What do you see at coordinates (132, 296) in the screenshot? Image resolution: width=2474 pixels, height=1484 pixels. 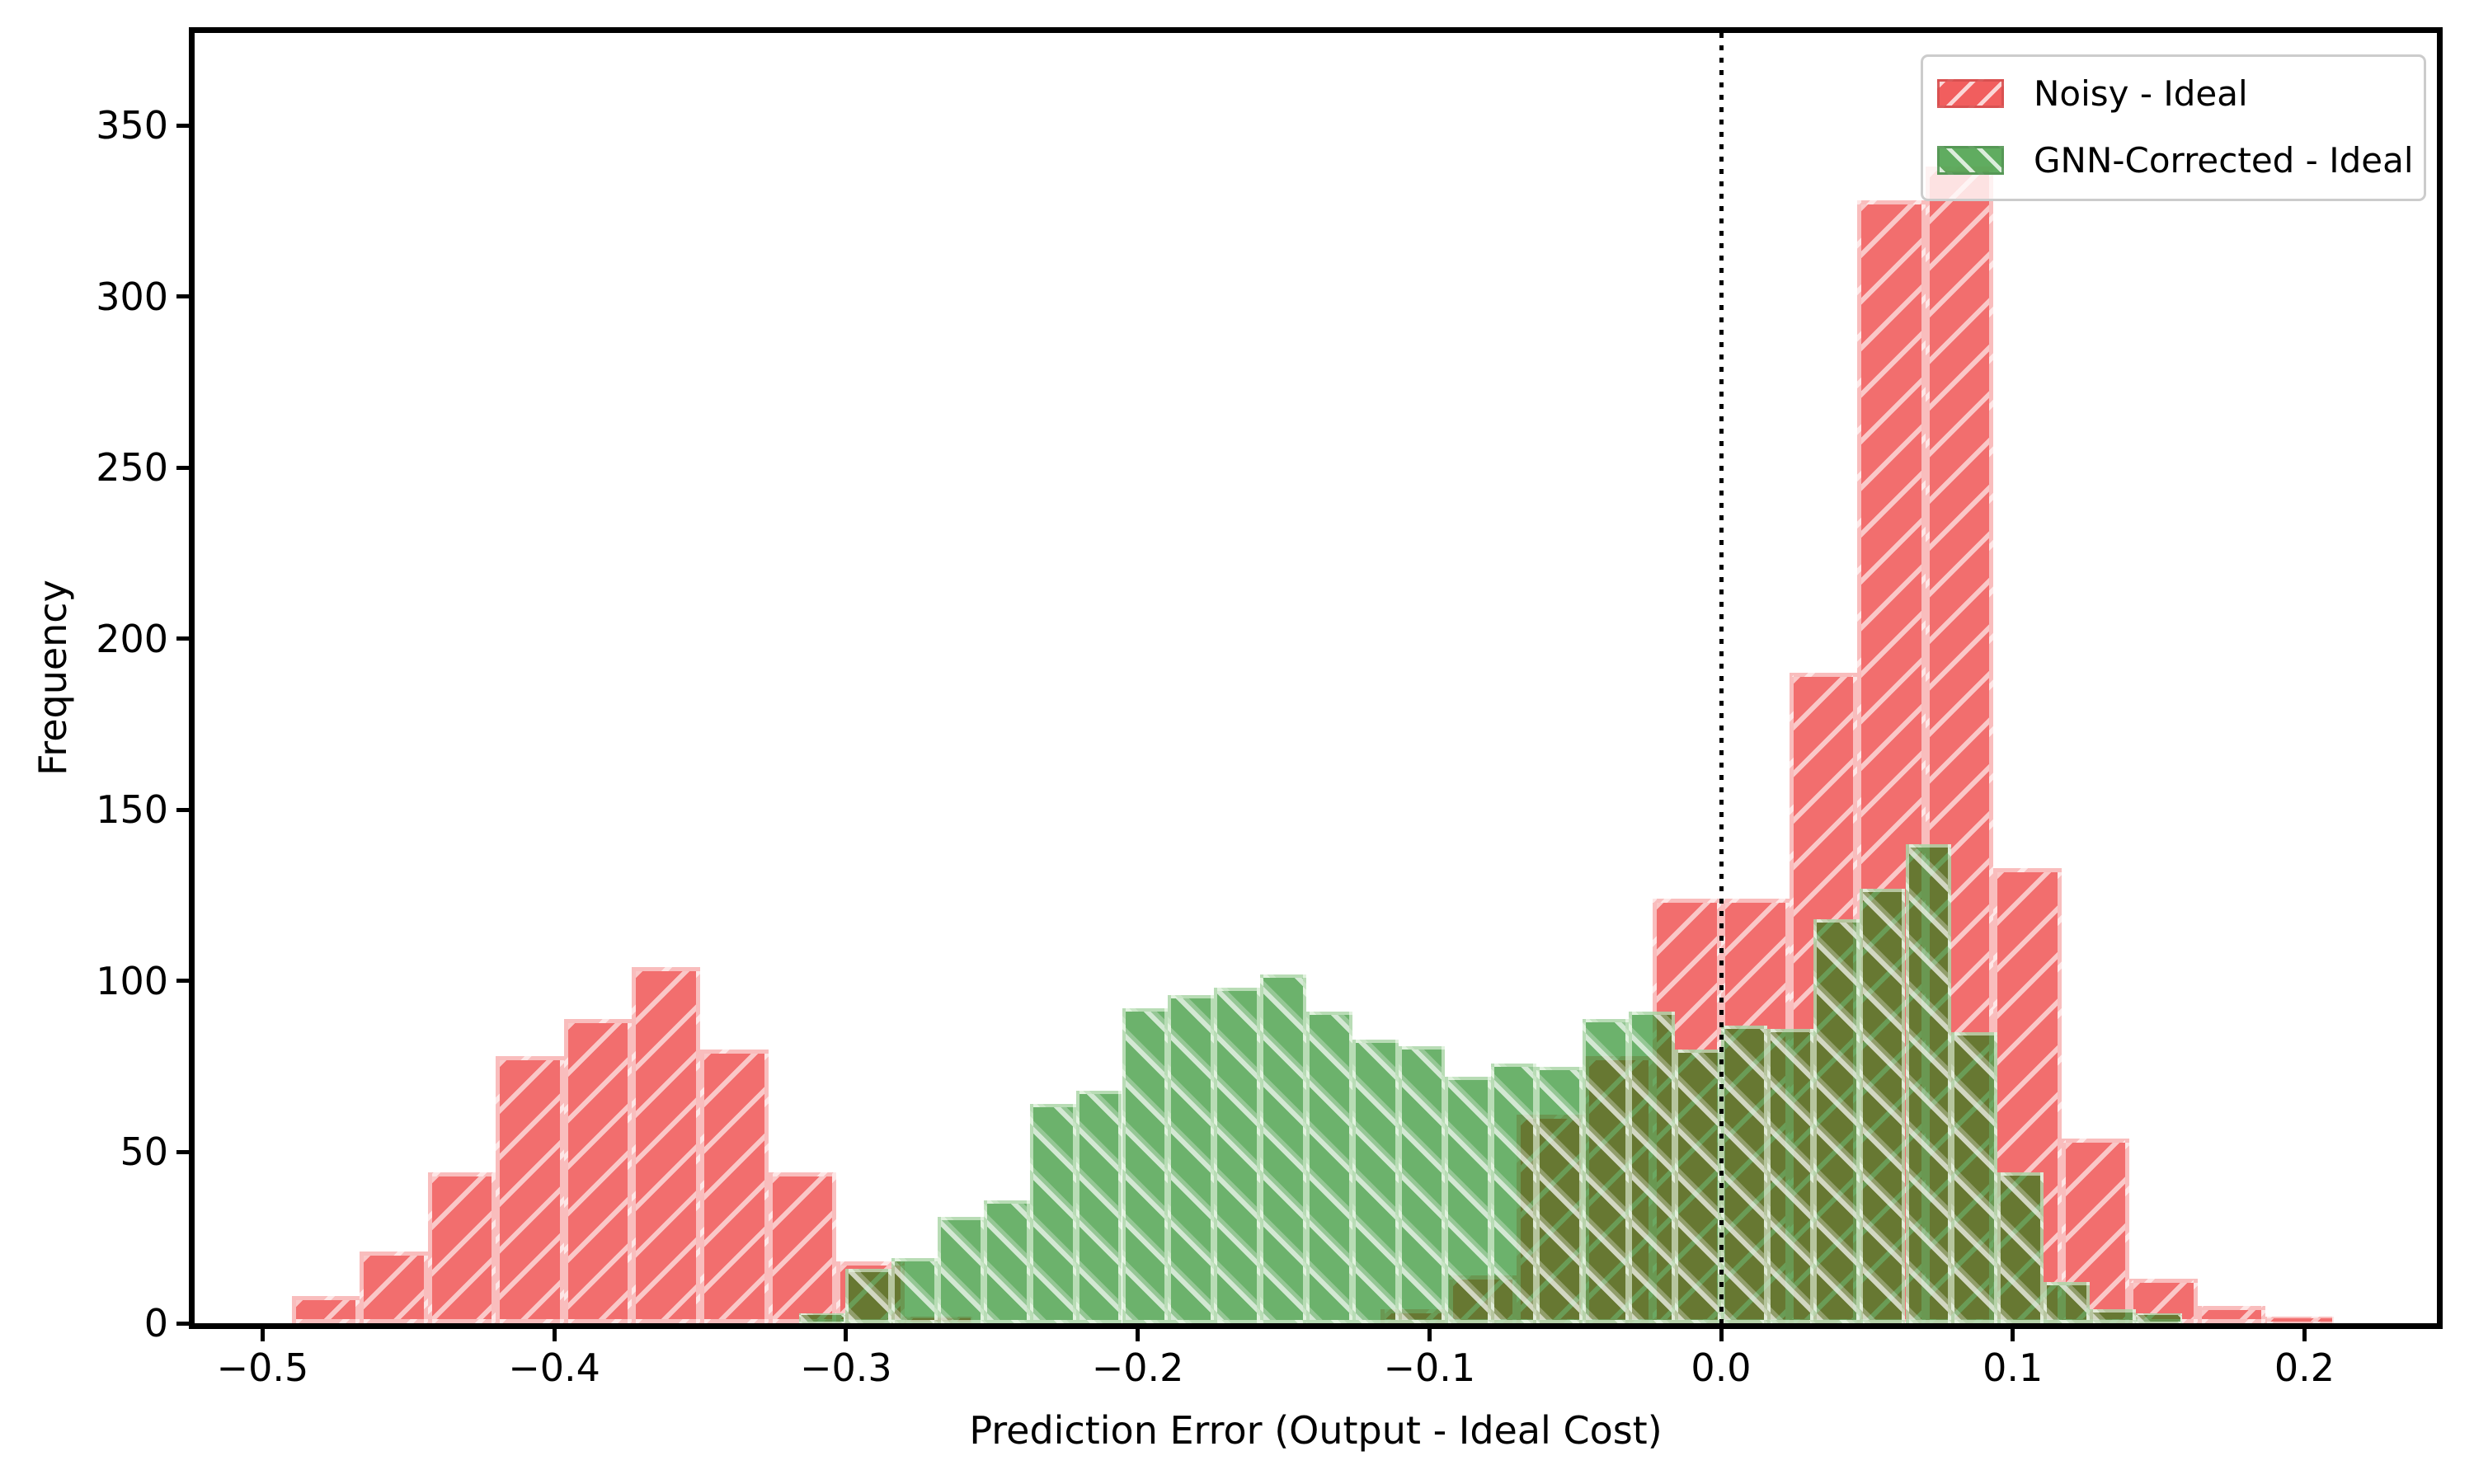 I see `y-tick-label: 300` at bounding box center [132, 296].